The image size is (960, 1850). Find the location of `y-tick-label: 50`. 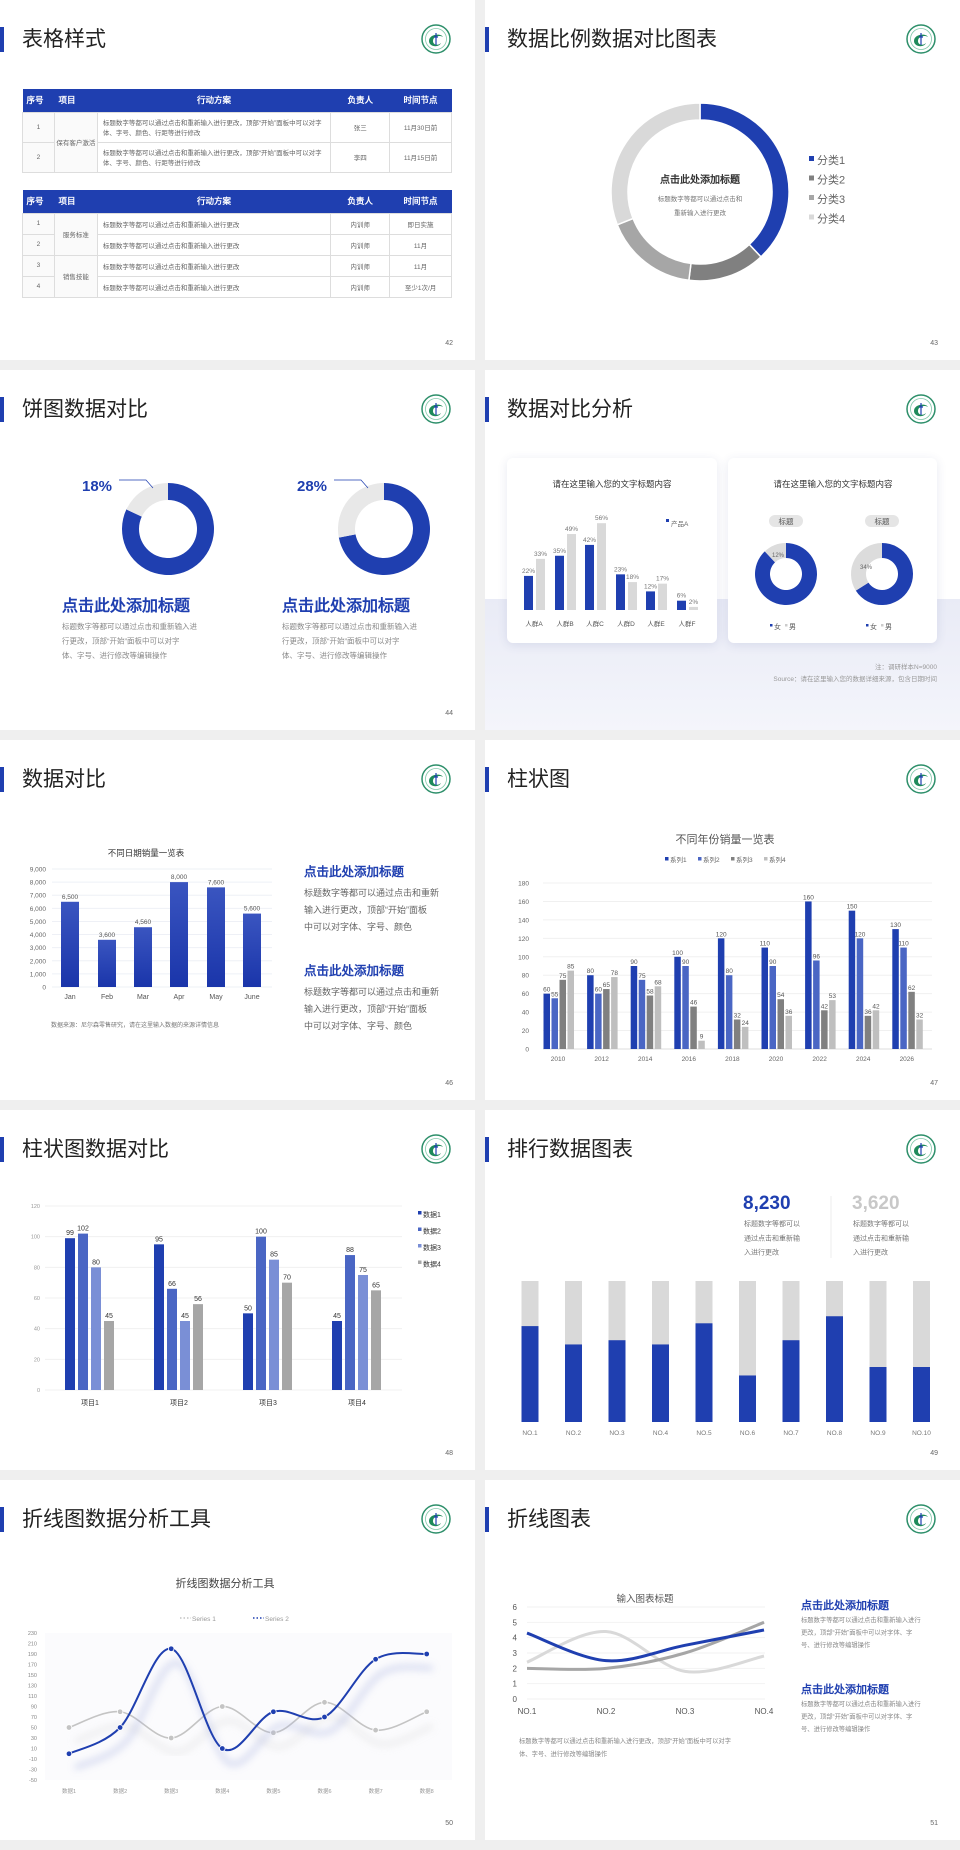

y-tick-label: 50 is located at coordinates (34, 1729).